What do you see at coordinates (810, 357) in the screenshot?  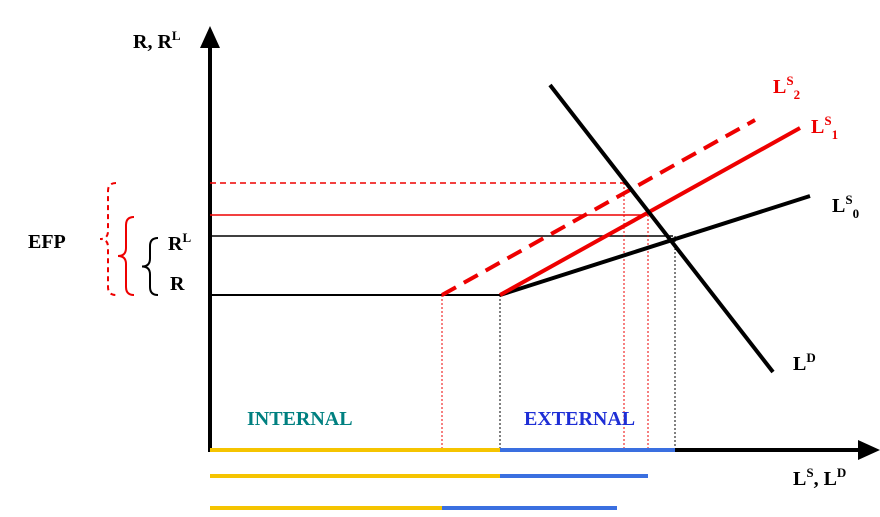 I see `demand-label-part: D` at bounding box center [810, 357].